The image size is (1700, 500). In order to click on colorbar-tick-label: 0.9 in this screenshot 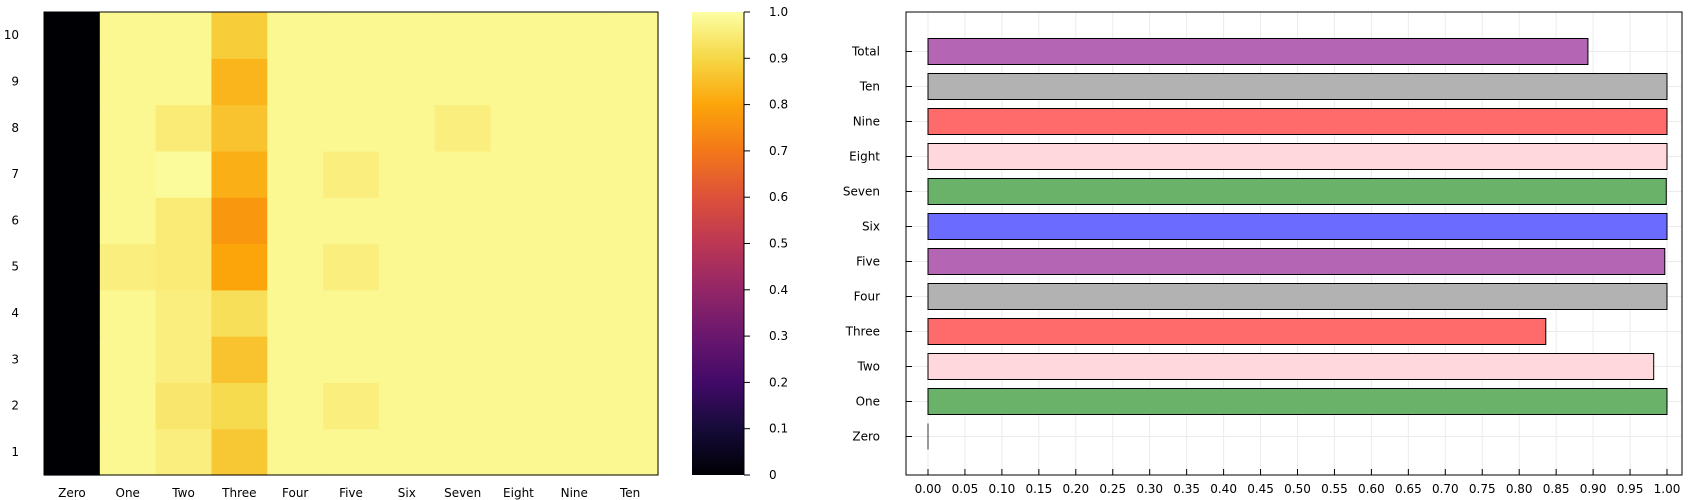, I will do `click(778, 58)`.